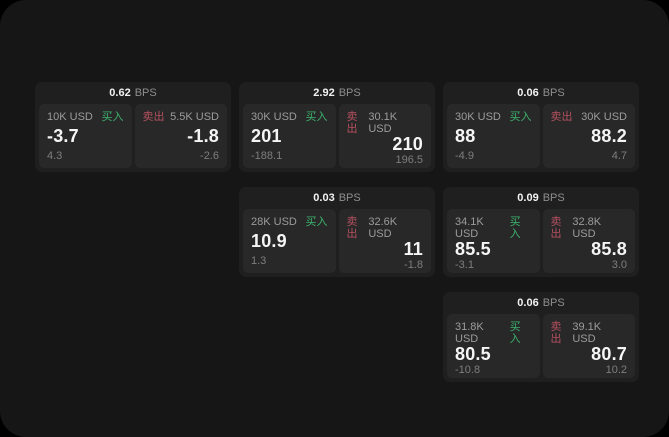 The height and width of the screenshot is (437, 669). I want to click on spread-value: 0.62, so click(120, 93).